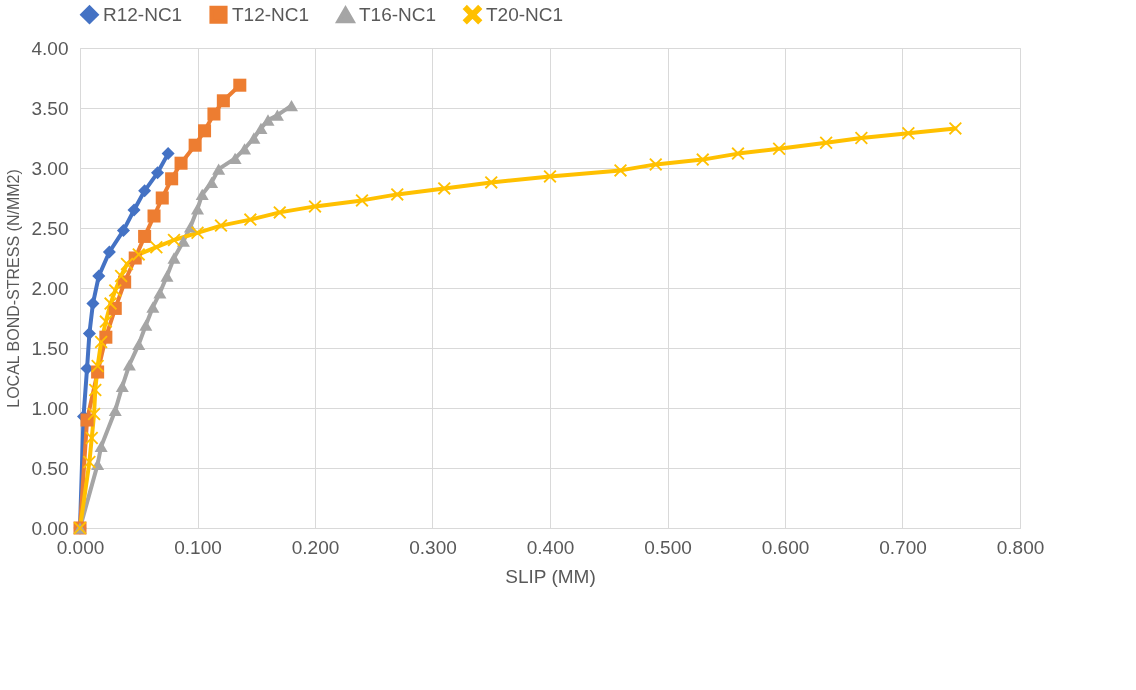  Describe the element at coordinates (433, 547) in the screenshot. I see `x-tick-label: 0.300` at that location.